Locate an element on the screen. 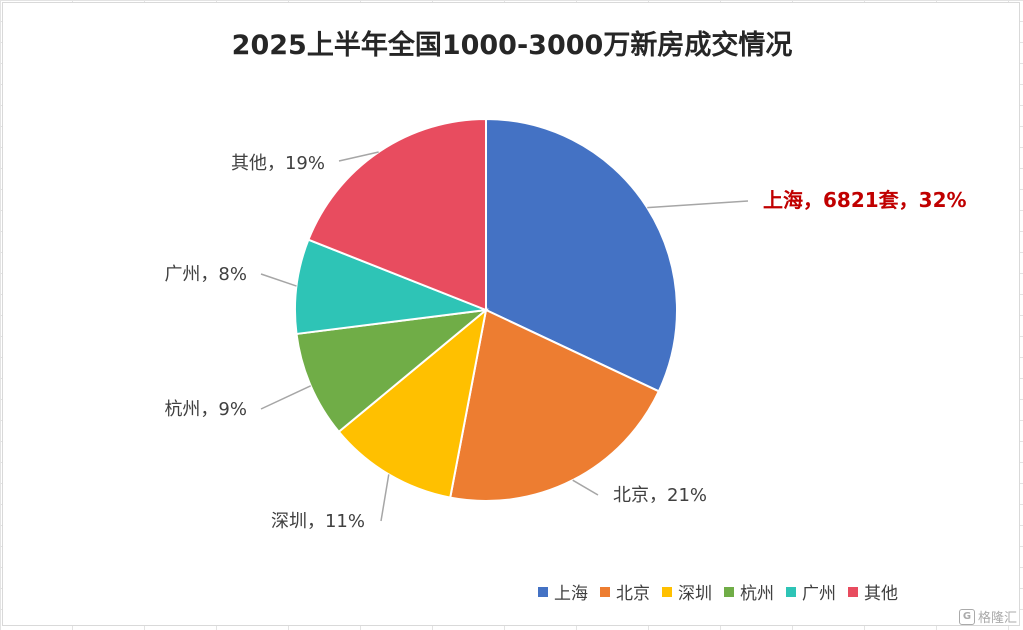 This screenshot has height=630, width=1023. legend-item-4: 广州 is located at coordinates (811, 591).